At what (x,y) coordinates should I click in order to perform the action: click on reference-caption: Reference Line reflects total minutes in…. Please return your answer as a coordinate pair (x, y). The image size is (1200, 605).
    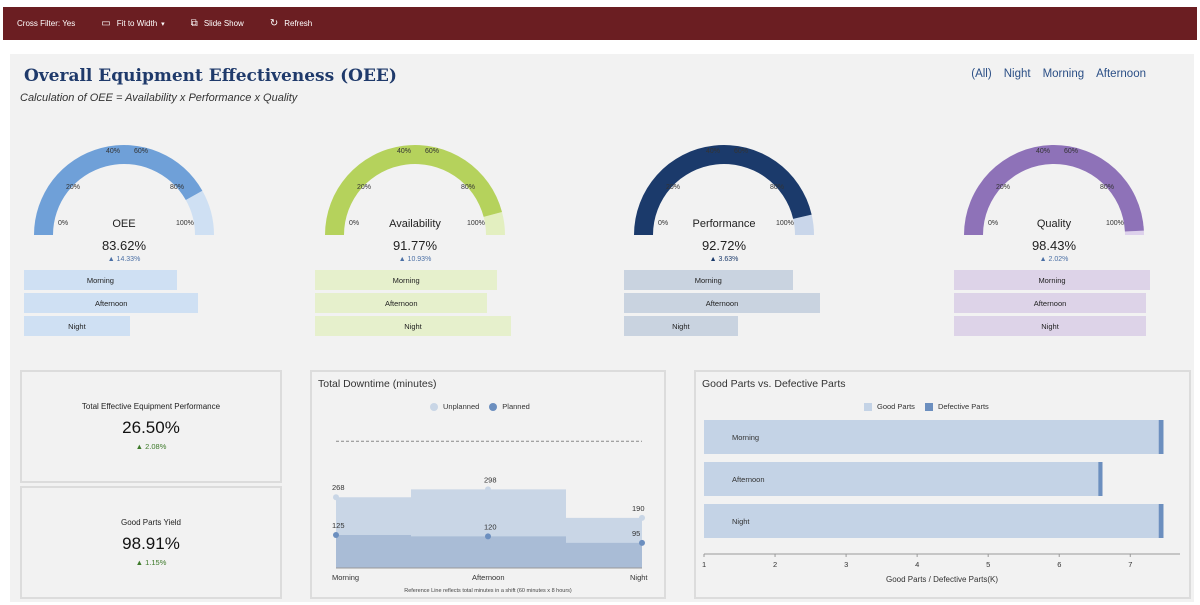
    Looking at the image, I should click on (488, 591).